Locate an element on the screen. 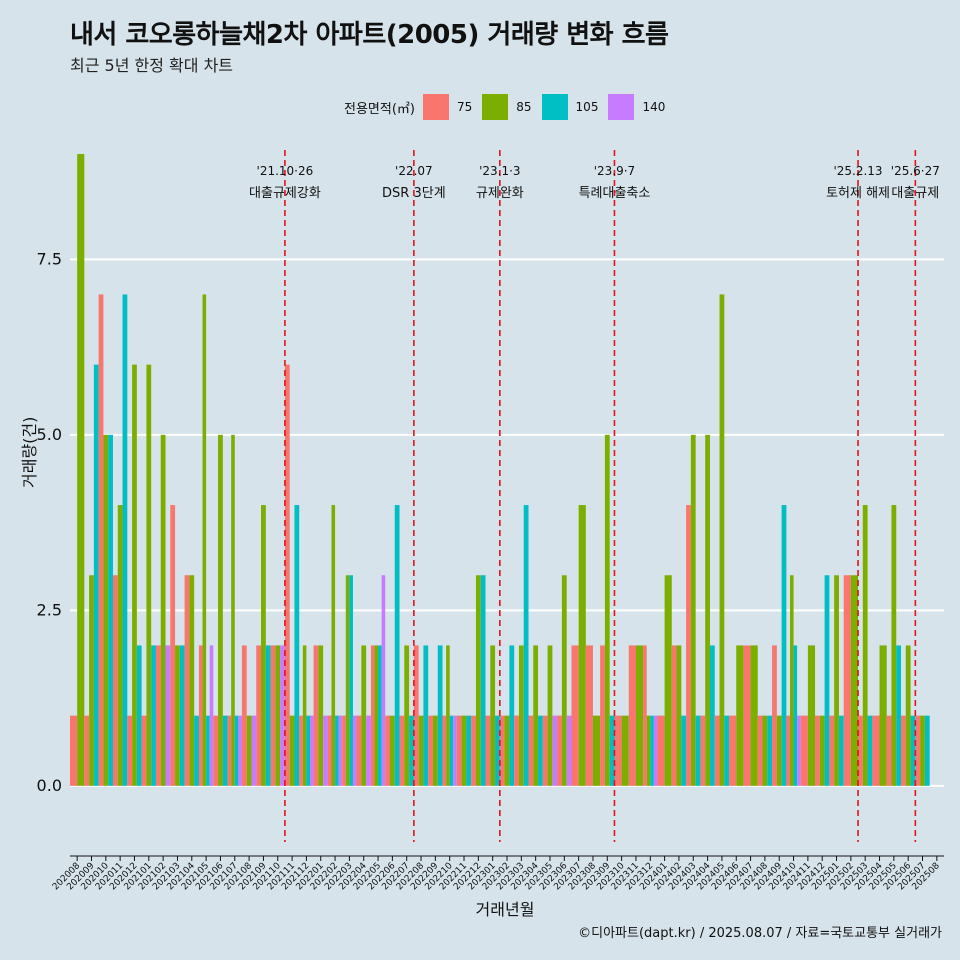 The height and width of the screenshot is (960, 960). chart-title: 내서 코오롱하늘채2차 아파트(2005) 거래량 변화 흐름 is located at coordinates (369, 35).